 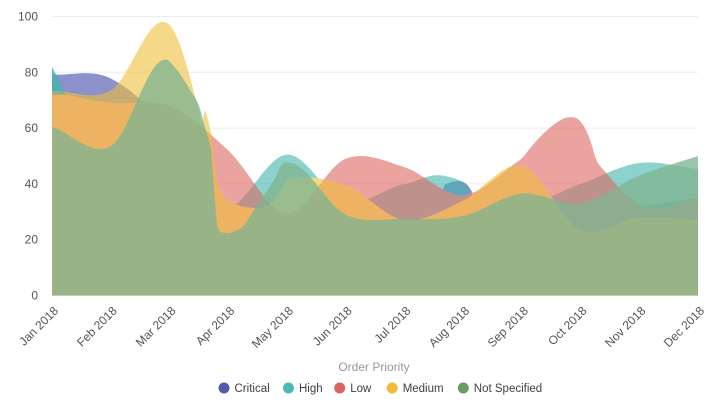 I want to click on svg-text: 40, so click(x=32, y=184).